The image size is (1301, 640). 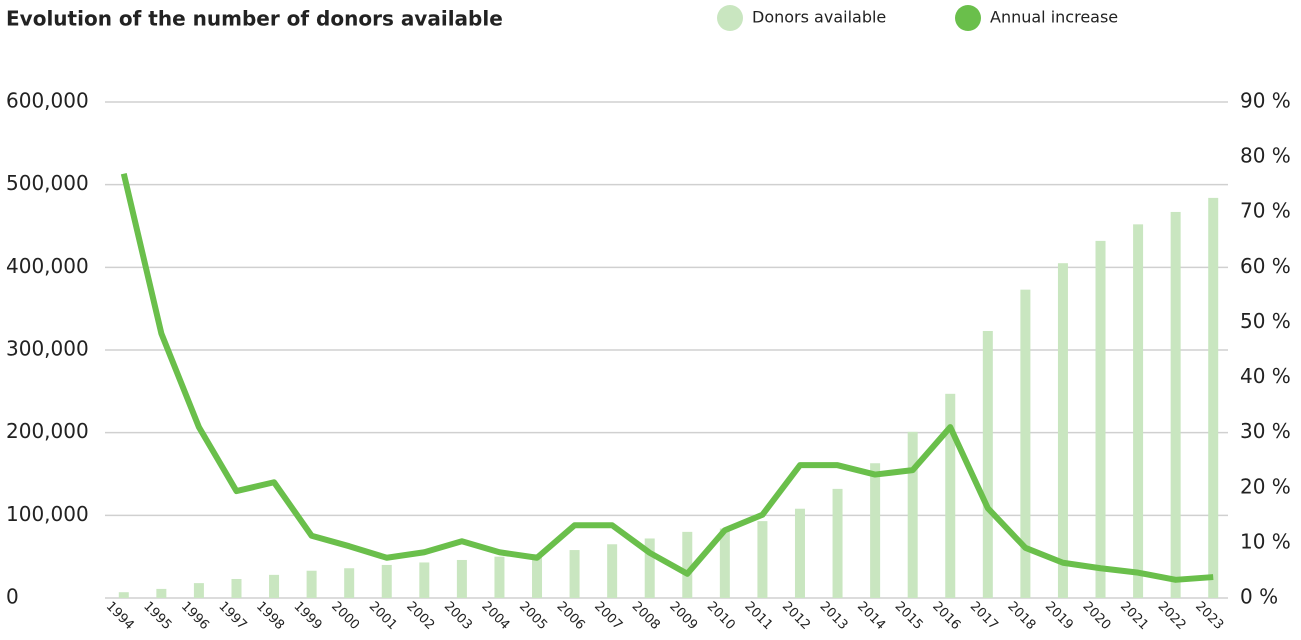 What do you see at coordinates (1209, 616) in the screenshot?
I see `x-tick-label: 2023` at bounding box center [1209, 616].